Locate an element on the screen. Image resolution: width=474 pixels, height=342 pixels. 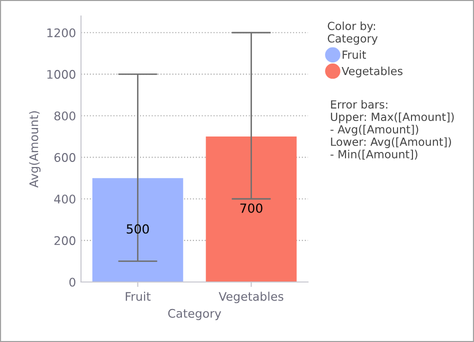
legend-label: Vegetables is located at coordinates (372, 72).